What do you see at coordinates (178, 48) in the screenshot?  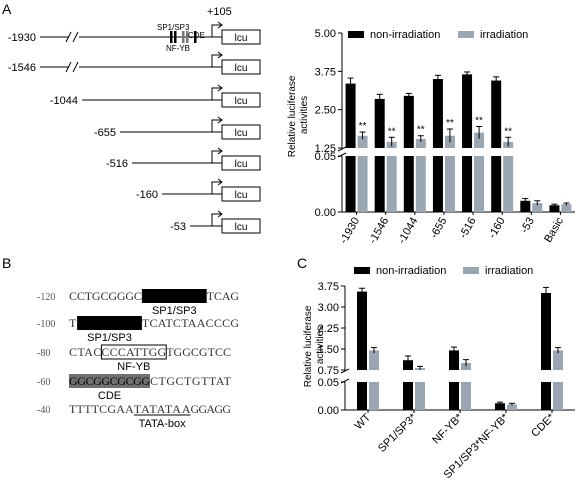 I see `nf-yb-element-label: NF-YB` at bounding box center [178, 48].